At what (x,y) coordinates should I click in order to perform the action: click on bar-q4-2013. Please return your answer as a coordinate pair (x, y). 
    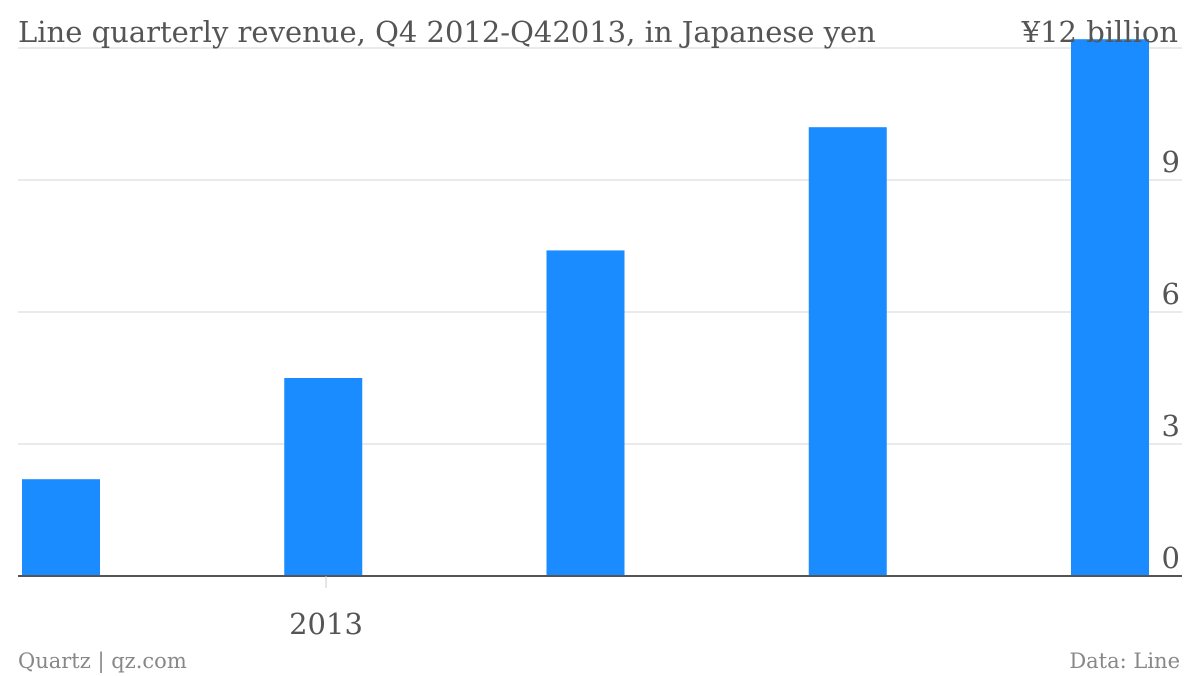
    Looking at the image, I should click on (1110, 307).